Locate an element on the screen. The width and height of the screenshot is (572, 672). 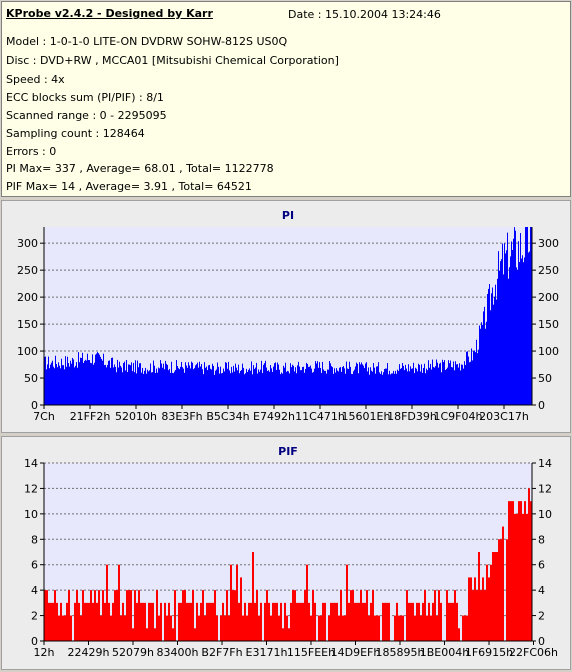
pi-ytick-label-right: 0 is located at coordinates (541, 405).